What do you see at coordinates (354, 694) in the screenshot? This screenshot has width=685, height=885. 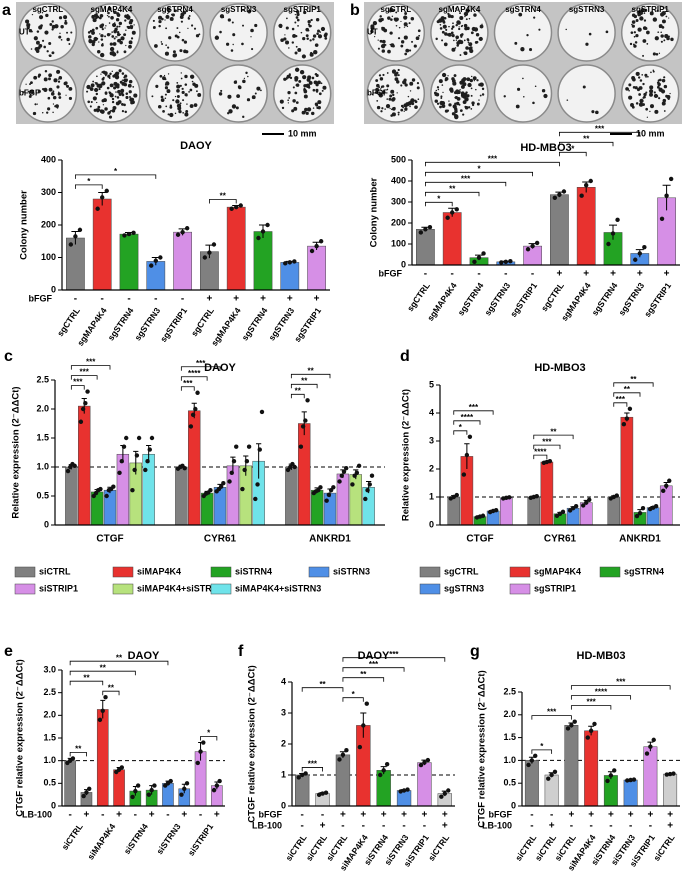 I see `significance-label: *` at bounding box center [354, 694].